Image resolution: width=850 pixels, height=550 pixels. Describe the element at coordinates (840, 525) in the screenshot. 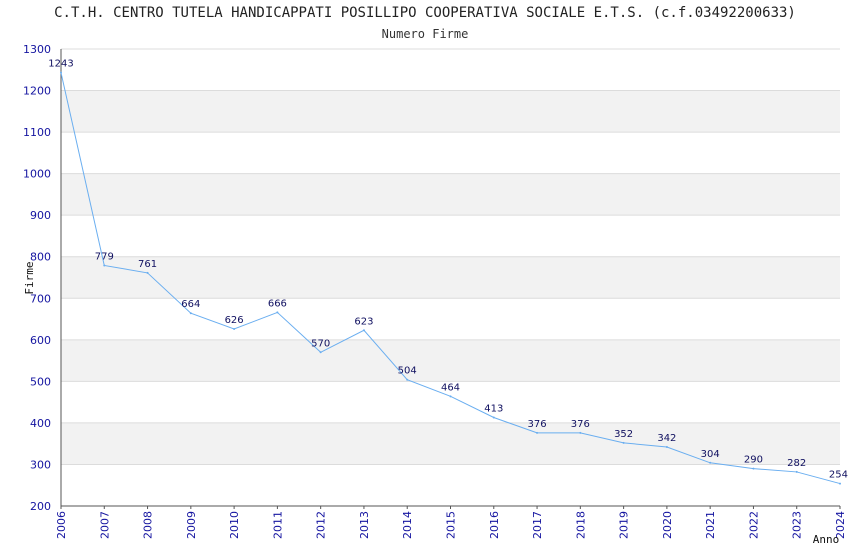

I see `x-tick-label: 2024` at that location.